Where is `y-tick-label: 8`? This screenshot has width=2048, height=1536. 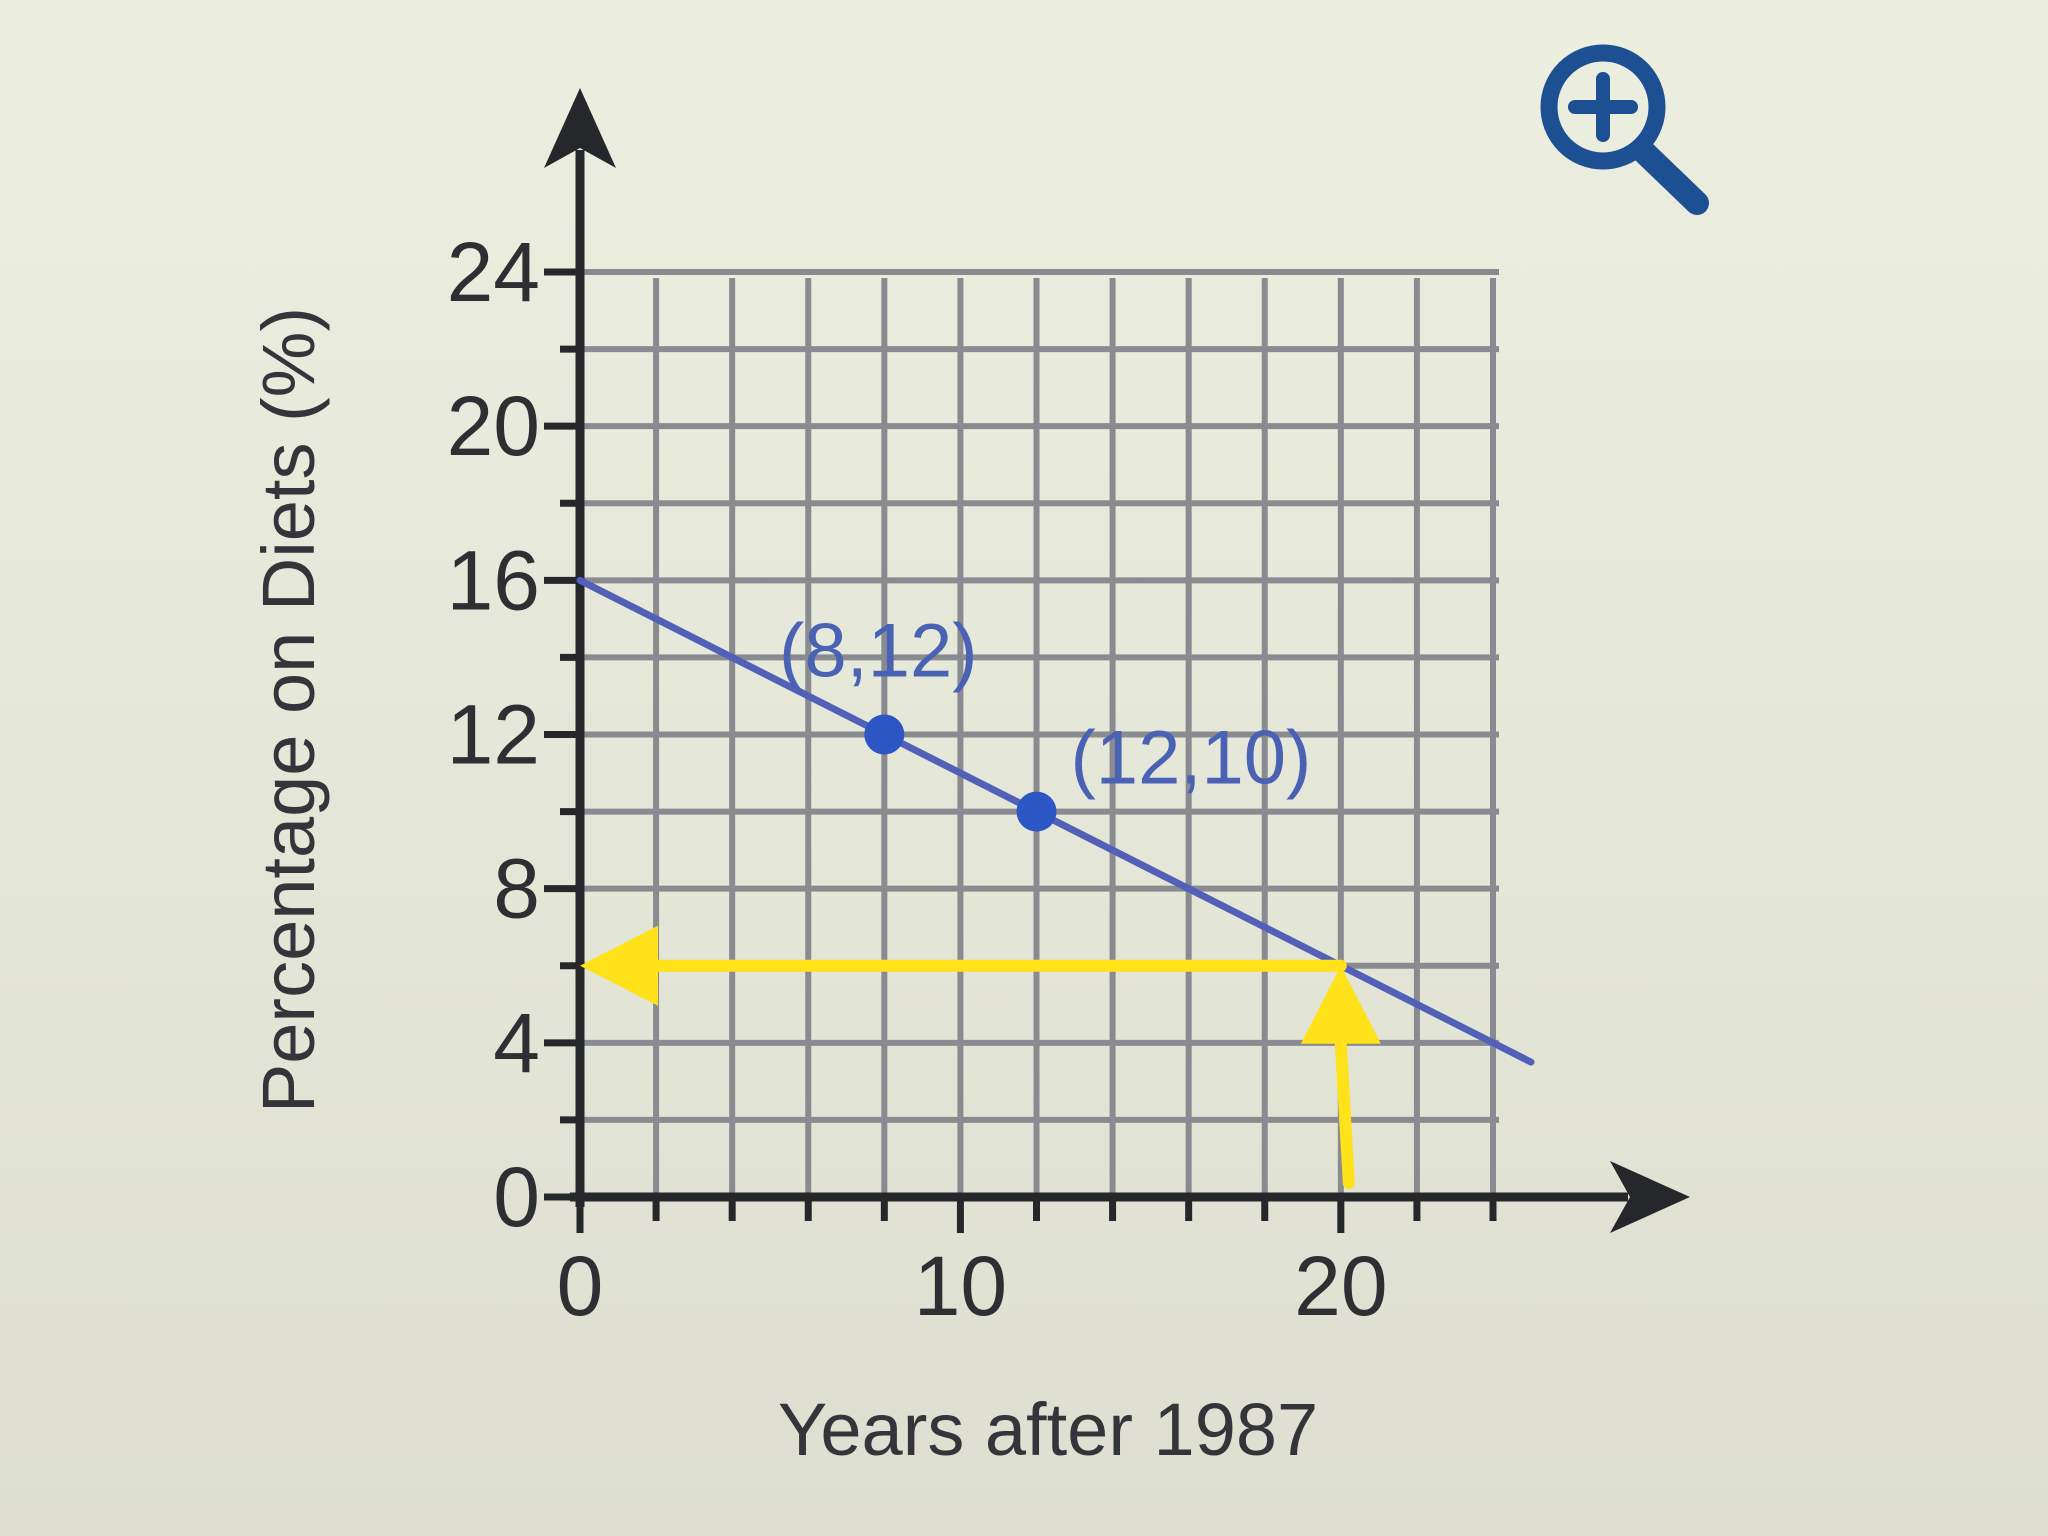 y-tick-label: 8 is located at coordinates (516, 889).